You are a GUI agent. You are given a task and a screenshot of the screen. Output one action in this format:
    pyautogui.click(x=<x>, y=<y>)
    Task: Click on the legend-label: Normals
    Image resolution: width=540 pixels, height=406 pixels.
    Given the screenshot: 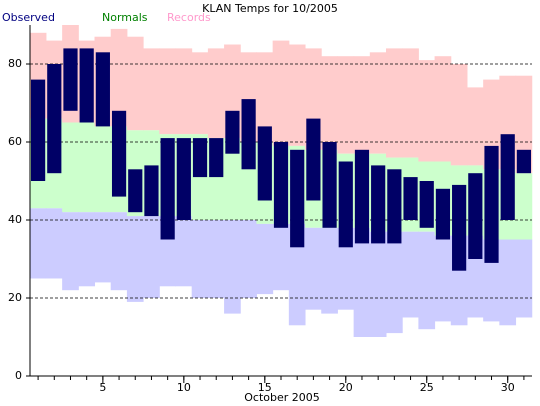 What is the action you would take?
    pyautogui.click(x=125, y=17)
    